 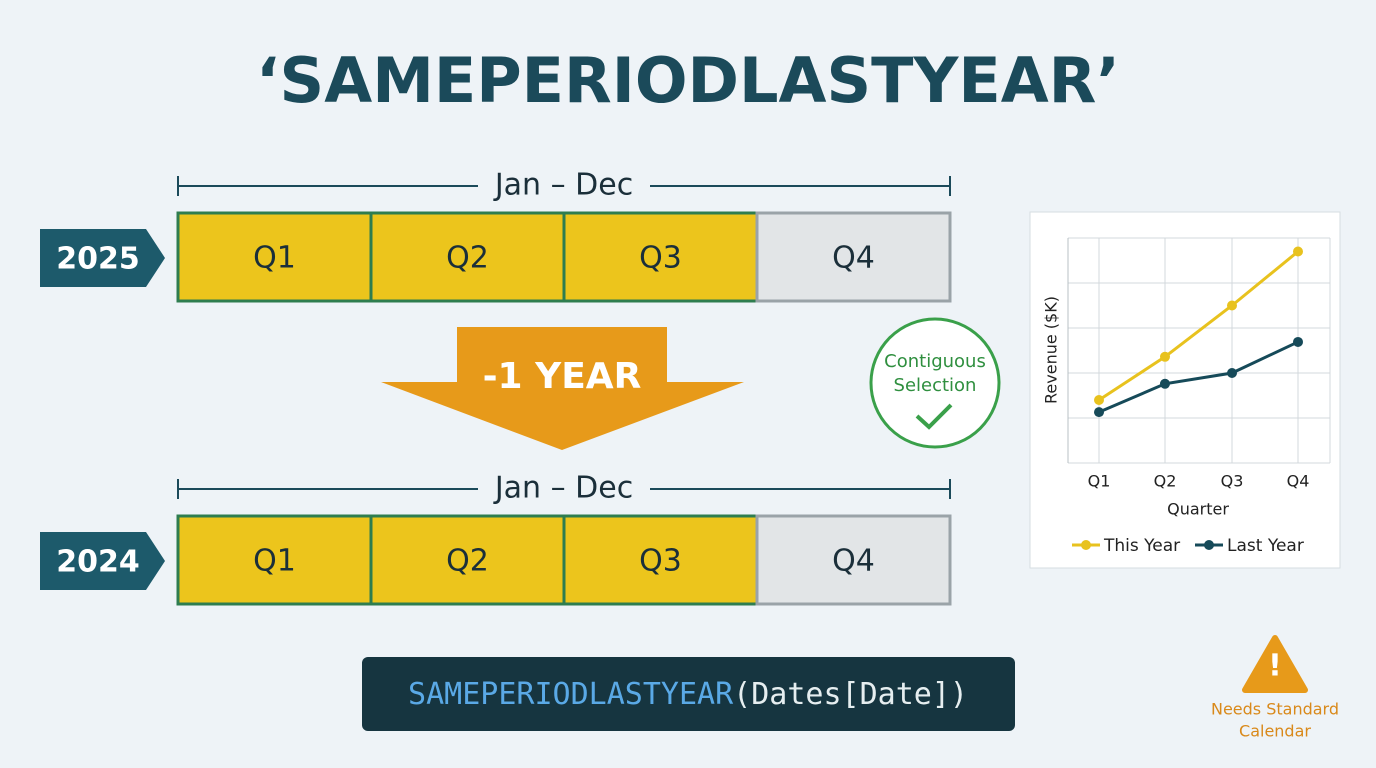 I want to click on badge-text: Contiguous, so click(x=935, y=361).